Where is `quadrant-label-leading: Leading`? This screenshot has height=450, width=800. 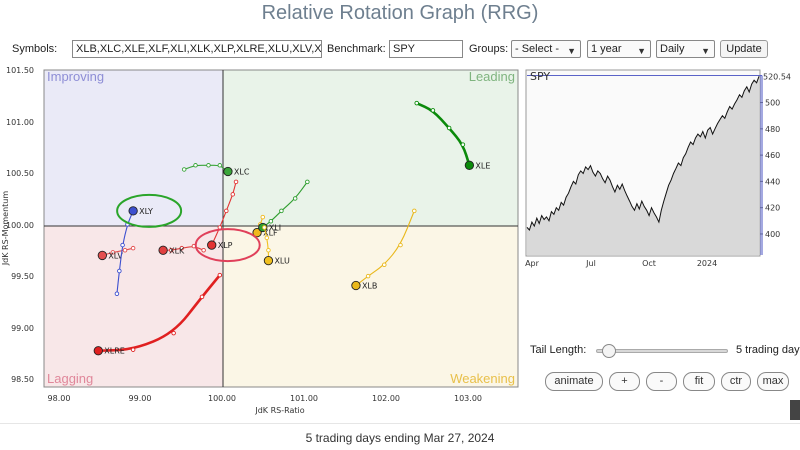 quadrant-label-leading: Leading is located at coordinates (492, 76).